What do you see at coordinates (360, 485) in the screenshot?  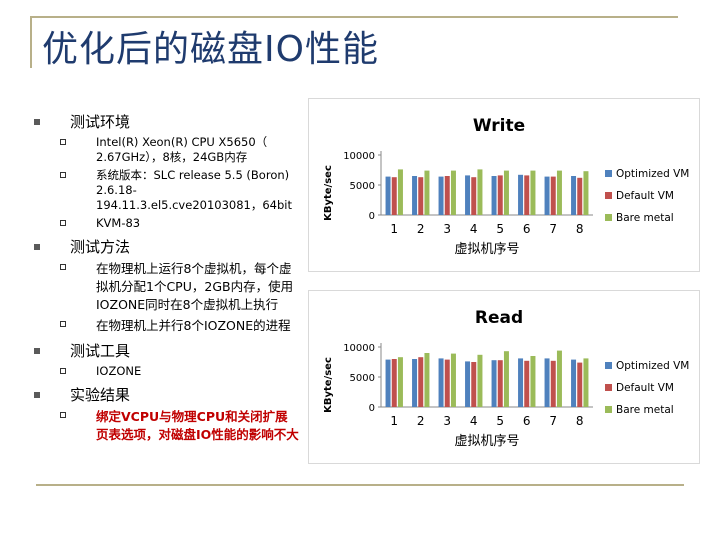 I see `decorative-bottom-line` at bounding box center [360, 485].